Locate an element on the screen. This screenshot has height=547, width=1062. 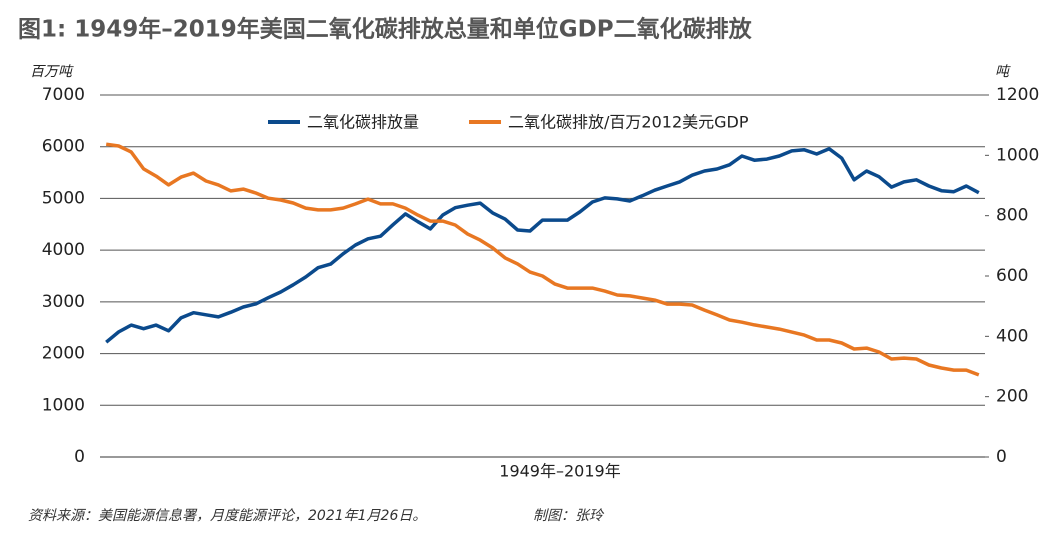
y-tick-label: 1000 is located at coordinates (63, 405).